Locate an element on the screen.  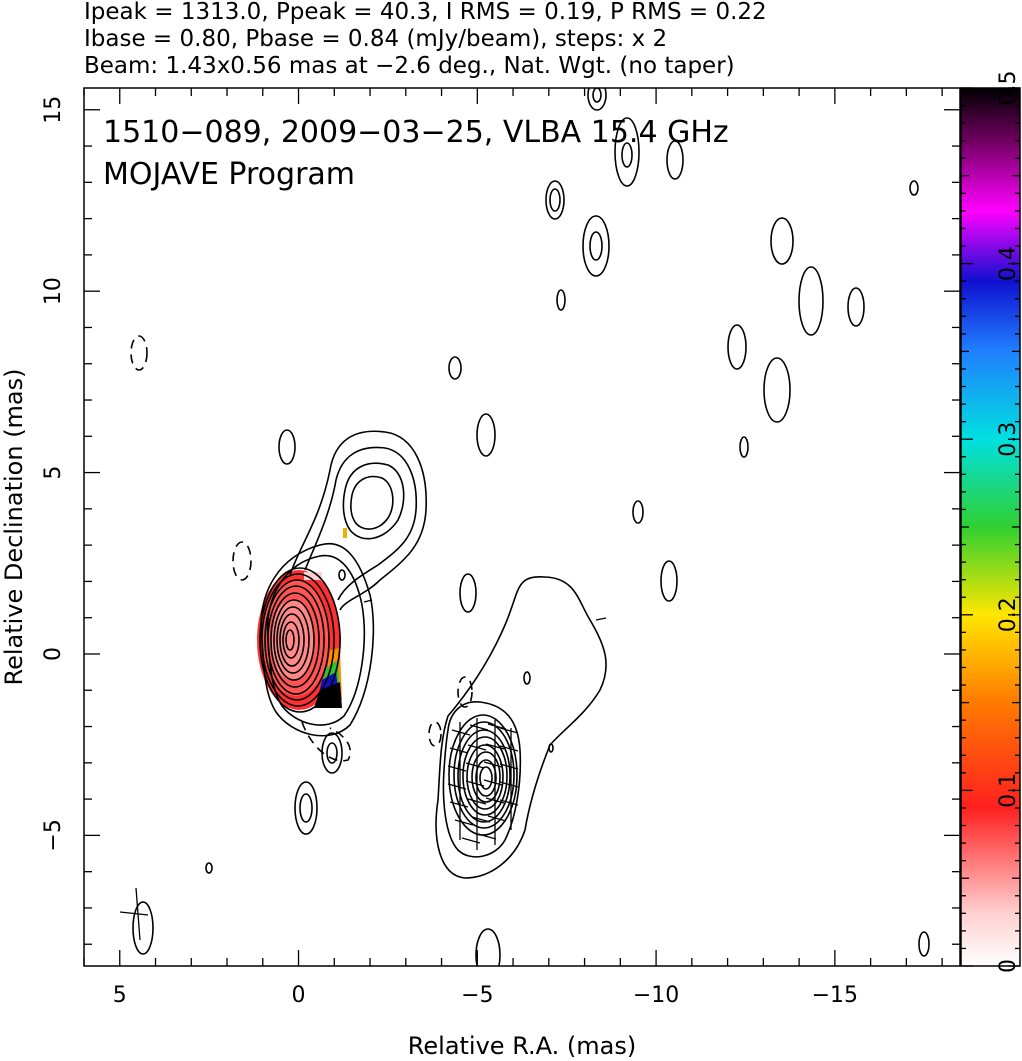
colorbar-tick-label: 0.2 is located at coordinates (1008, 614).